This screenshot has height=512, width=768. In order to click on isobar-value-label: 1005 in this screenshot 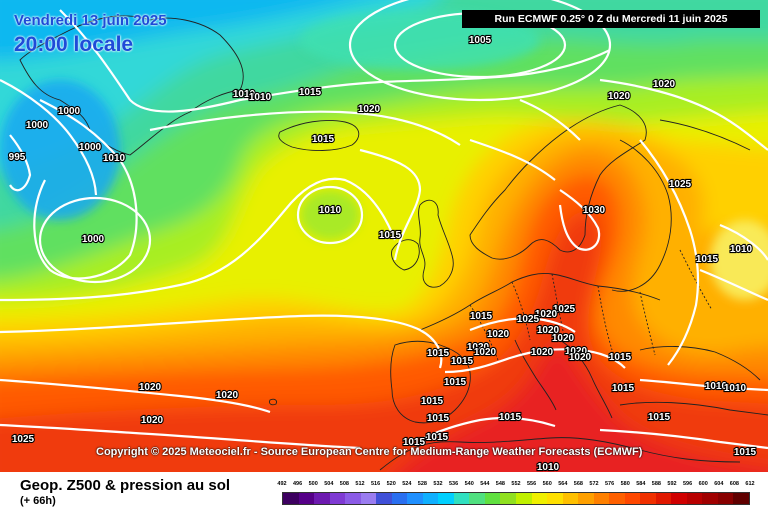, I will do `click(480, 40)`.